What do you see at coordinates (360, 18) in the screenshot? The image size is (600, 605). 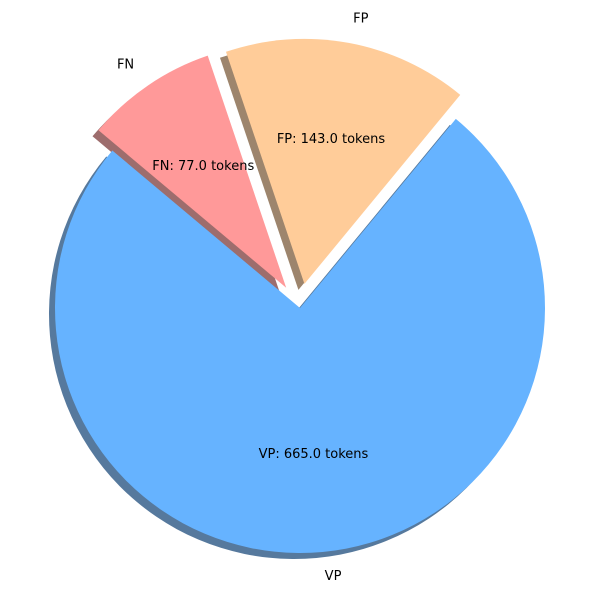 I see `slice-label-fp: FP` at bounding box center [360, 18].